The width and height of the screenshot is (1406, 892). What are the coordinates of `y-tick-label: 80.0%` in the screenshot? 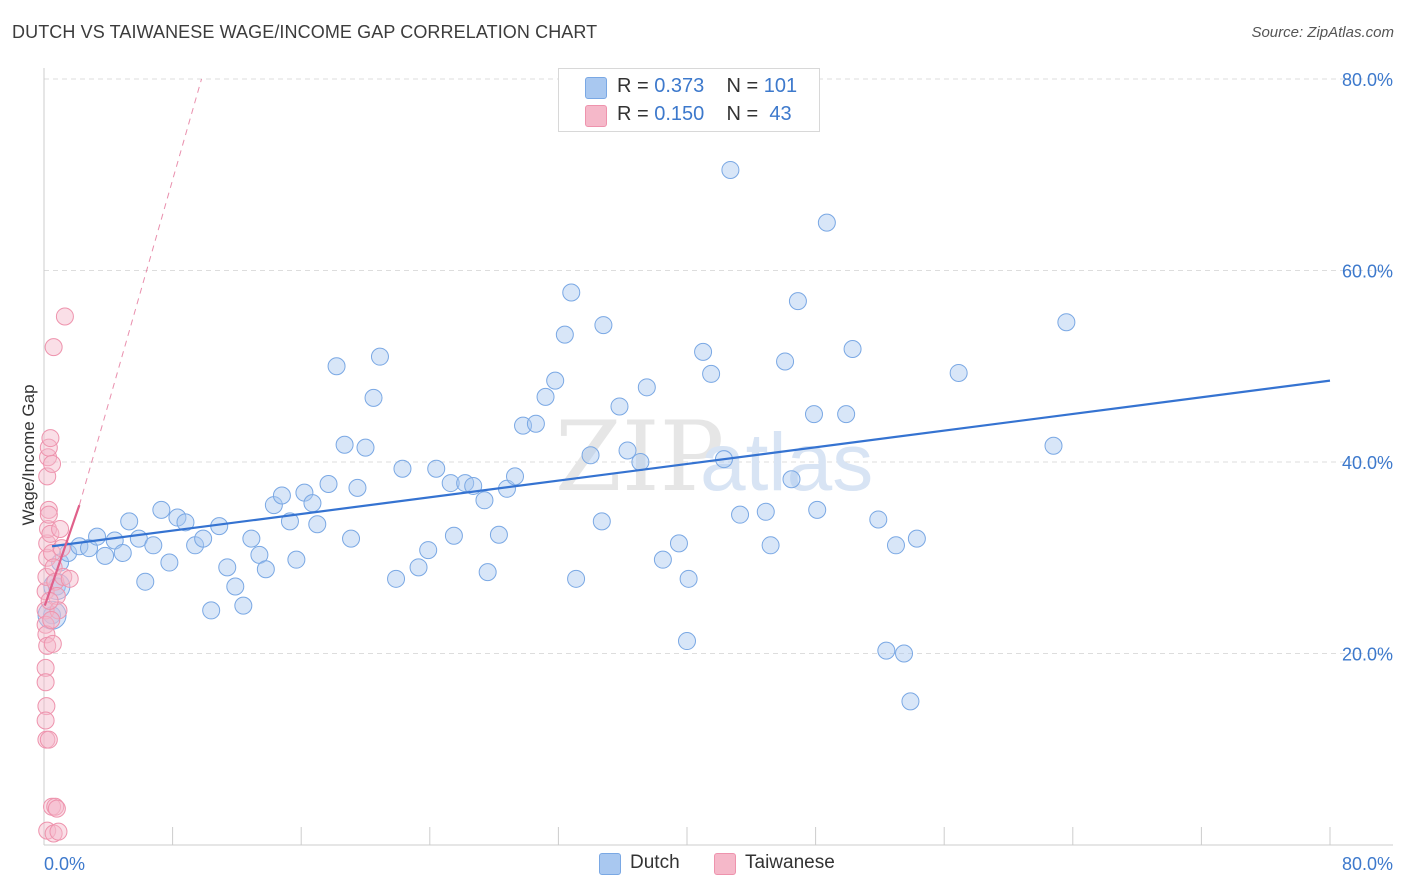 It's located at (1367, 80).